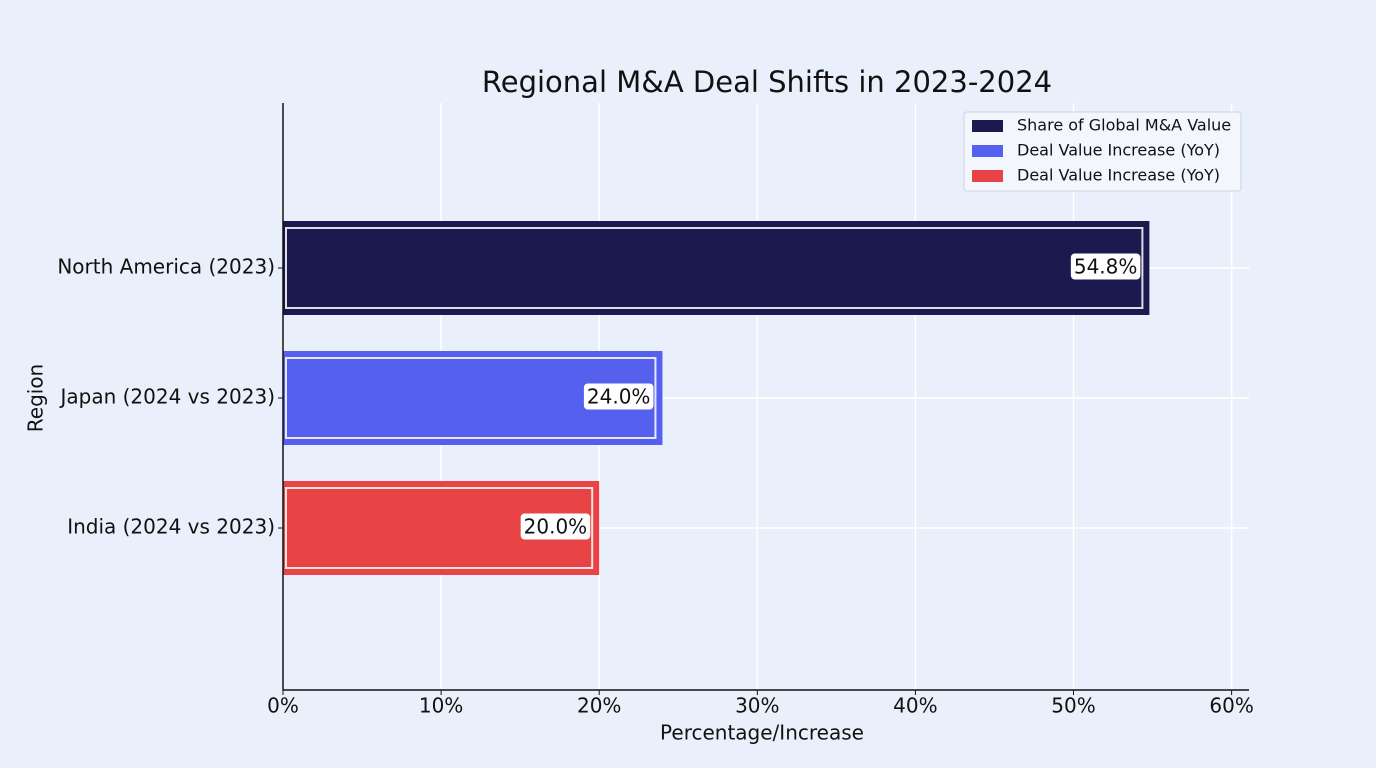  Describe the element at coordinates (441, 706) in the screenshot. I see `x-tick-label: 10%` at that location.